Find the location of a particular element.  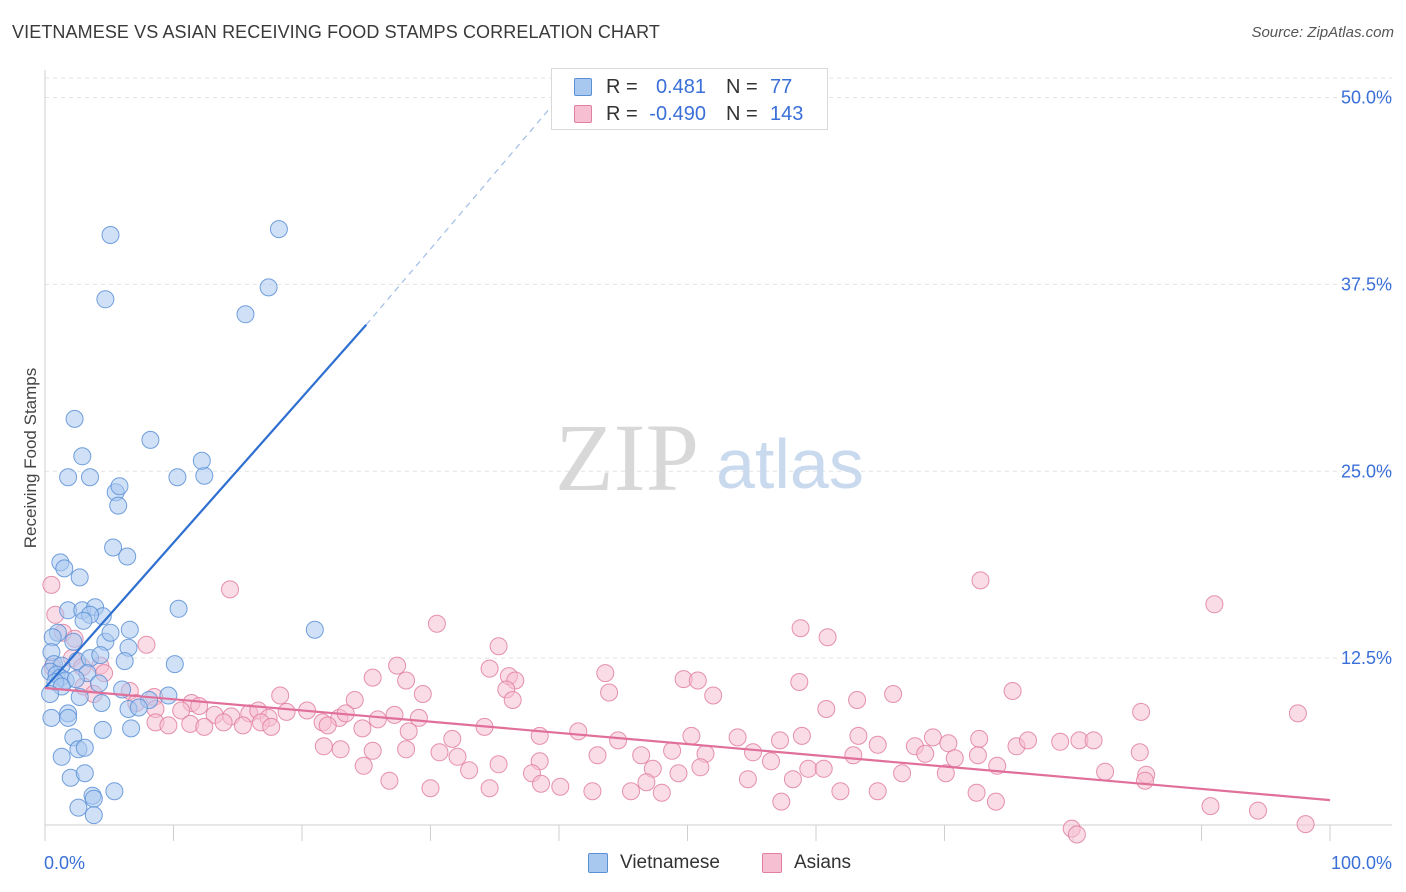

legend-r-label: R = is located at coordinates (622, 86).